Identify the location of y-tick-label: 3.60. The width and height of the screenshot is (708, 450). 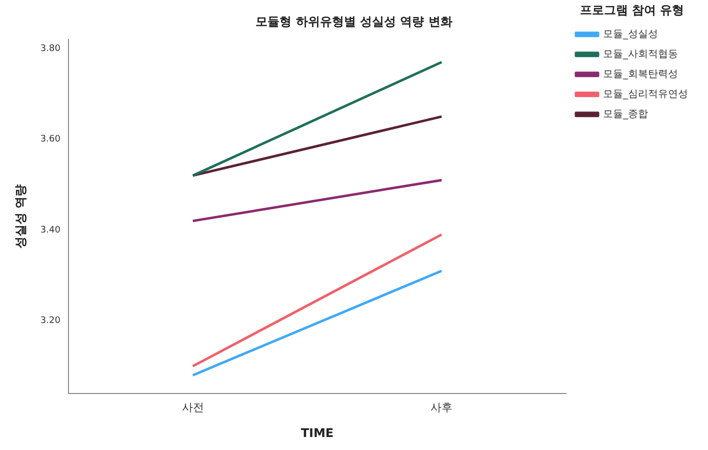
(50, 139).